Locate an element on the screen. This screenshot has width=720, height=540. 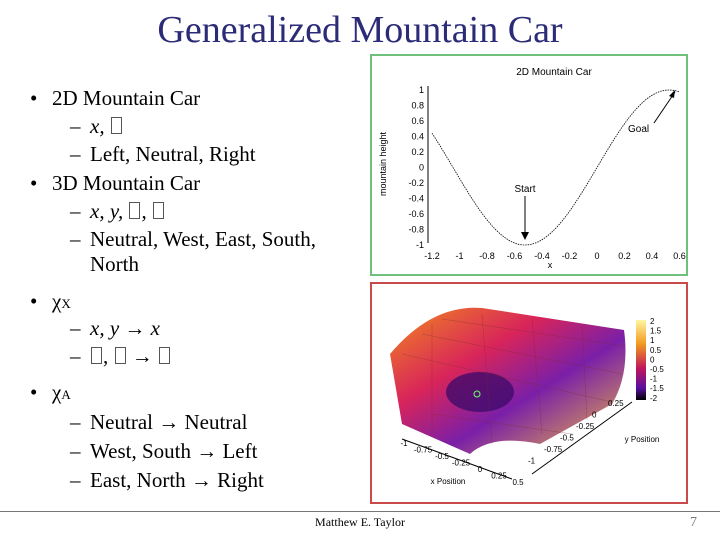
plot3d-xlabel: x Position is located at coordinates (448, 481).